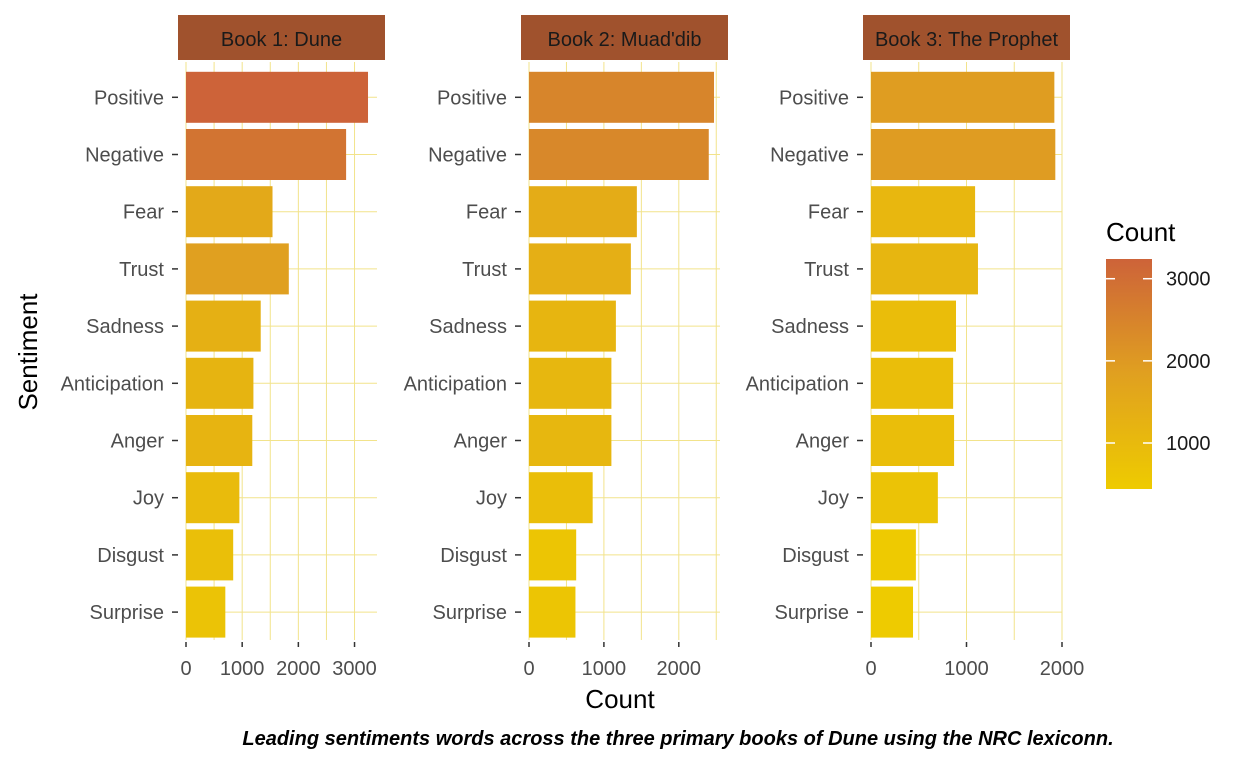  I want to click on facet-strip-label: Book 3: The Prophet, so click(967, 40).